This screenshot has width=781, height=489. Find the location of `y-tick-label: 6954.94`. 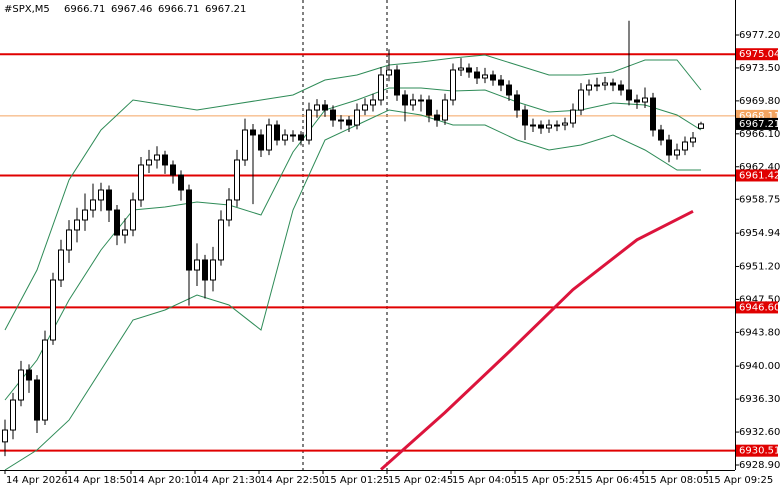

y-tick-label: 6954.94 is located at coordinates (759, 233).